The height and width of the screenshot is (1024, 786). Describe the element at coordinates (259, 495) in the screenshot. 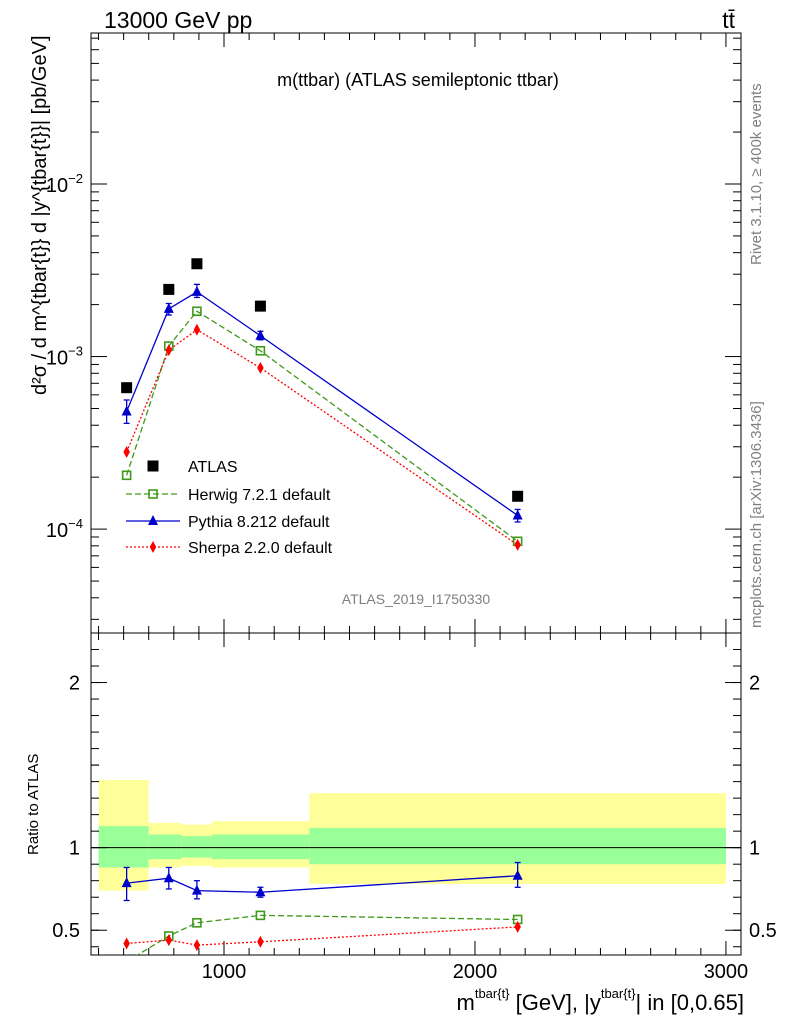

I see `legend-label-herwig: Herwig 7.2.1 default` at that location.